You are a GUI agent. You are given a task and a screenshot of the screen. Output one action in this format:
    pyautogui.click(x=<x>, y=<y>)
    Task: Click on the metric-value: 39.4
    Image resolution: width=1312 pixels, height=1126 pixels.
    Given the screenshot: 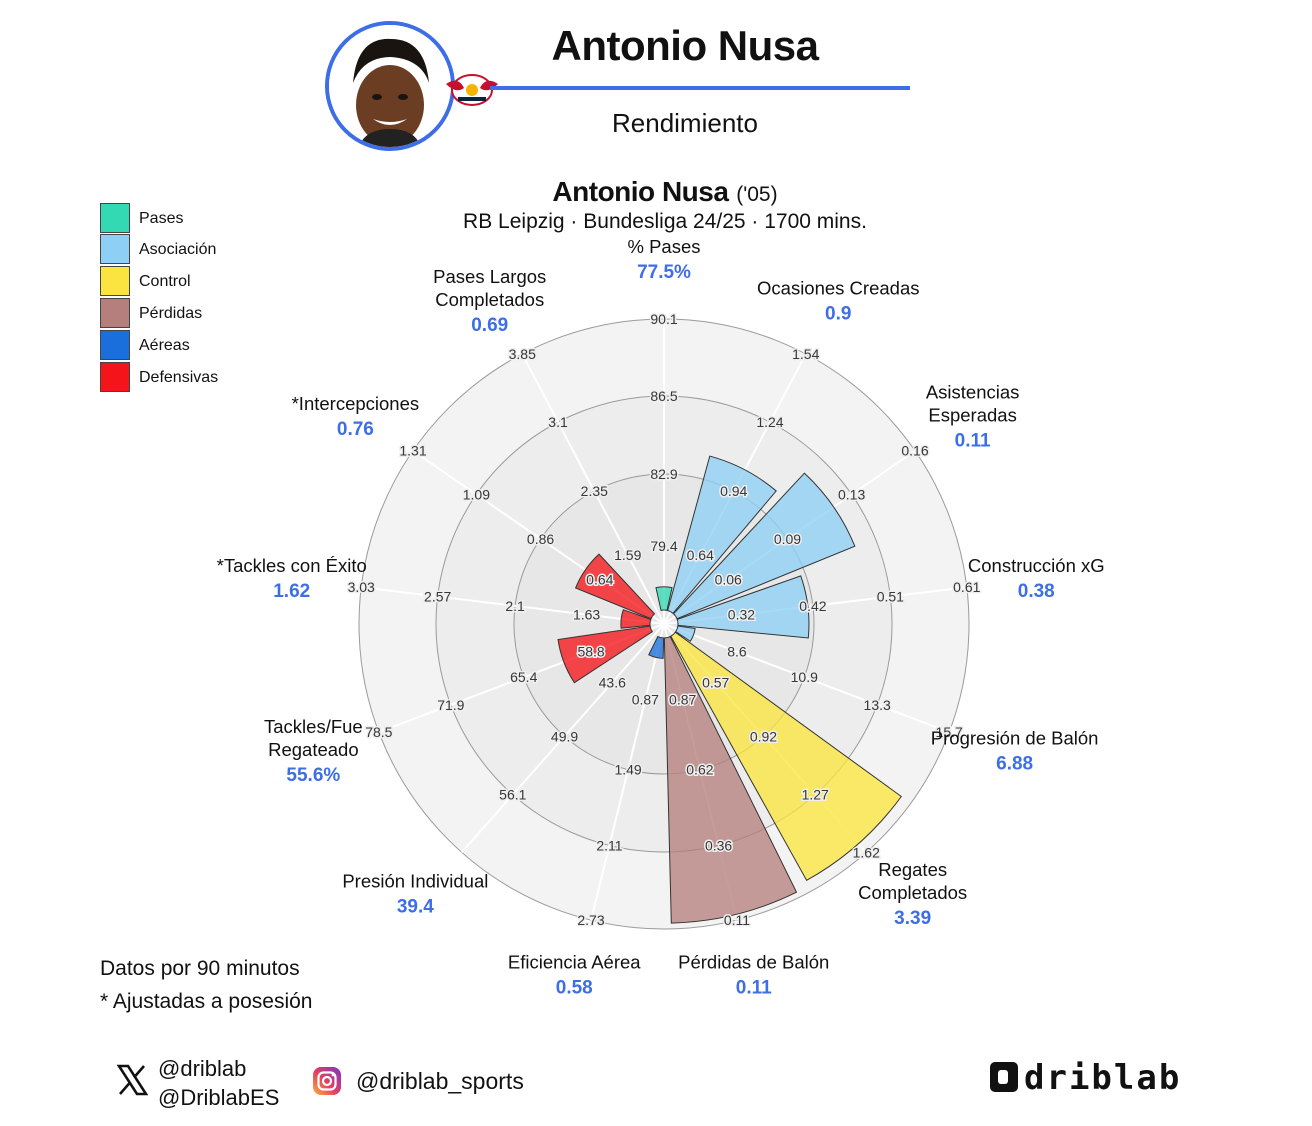 What is the action you would take?
    pyautogui.click(x=415, y=907)
    